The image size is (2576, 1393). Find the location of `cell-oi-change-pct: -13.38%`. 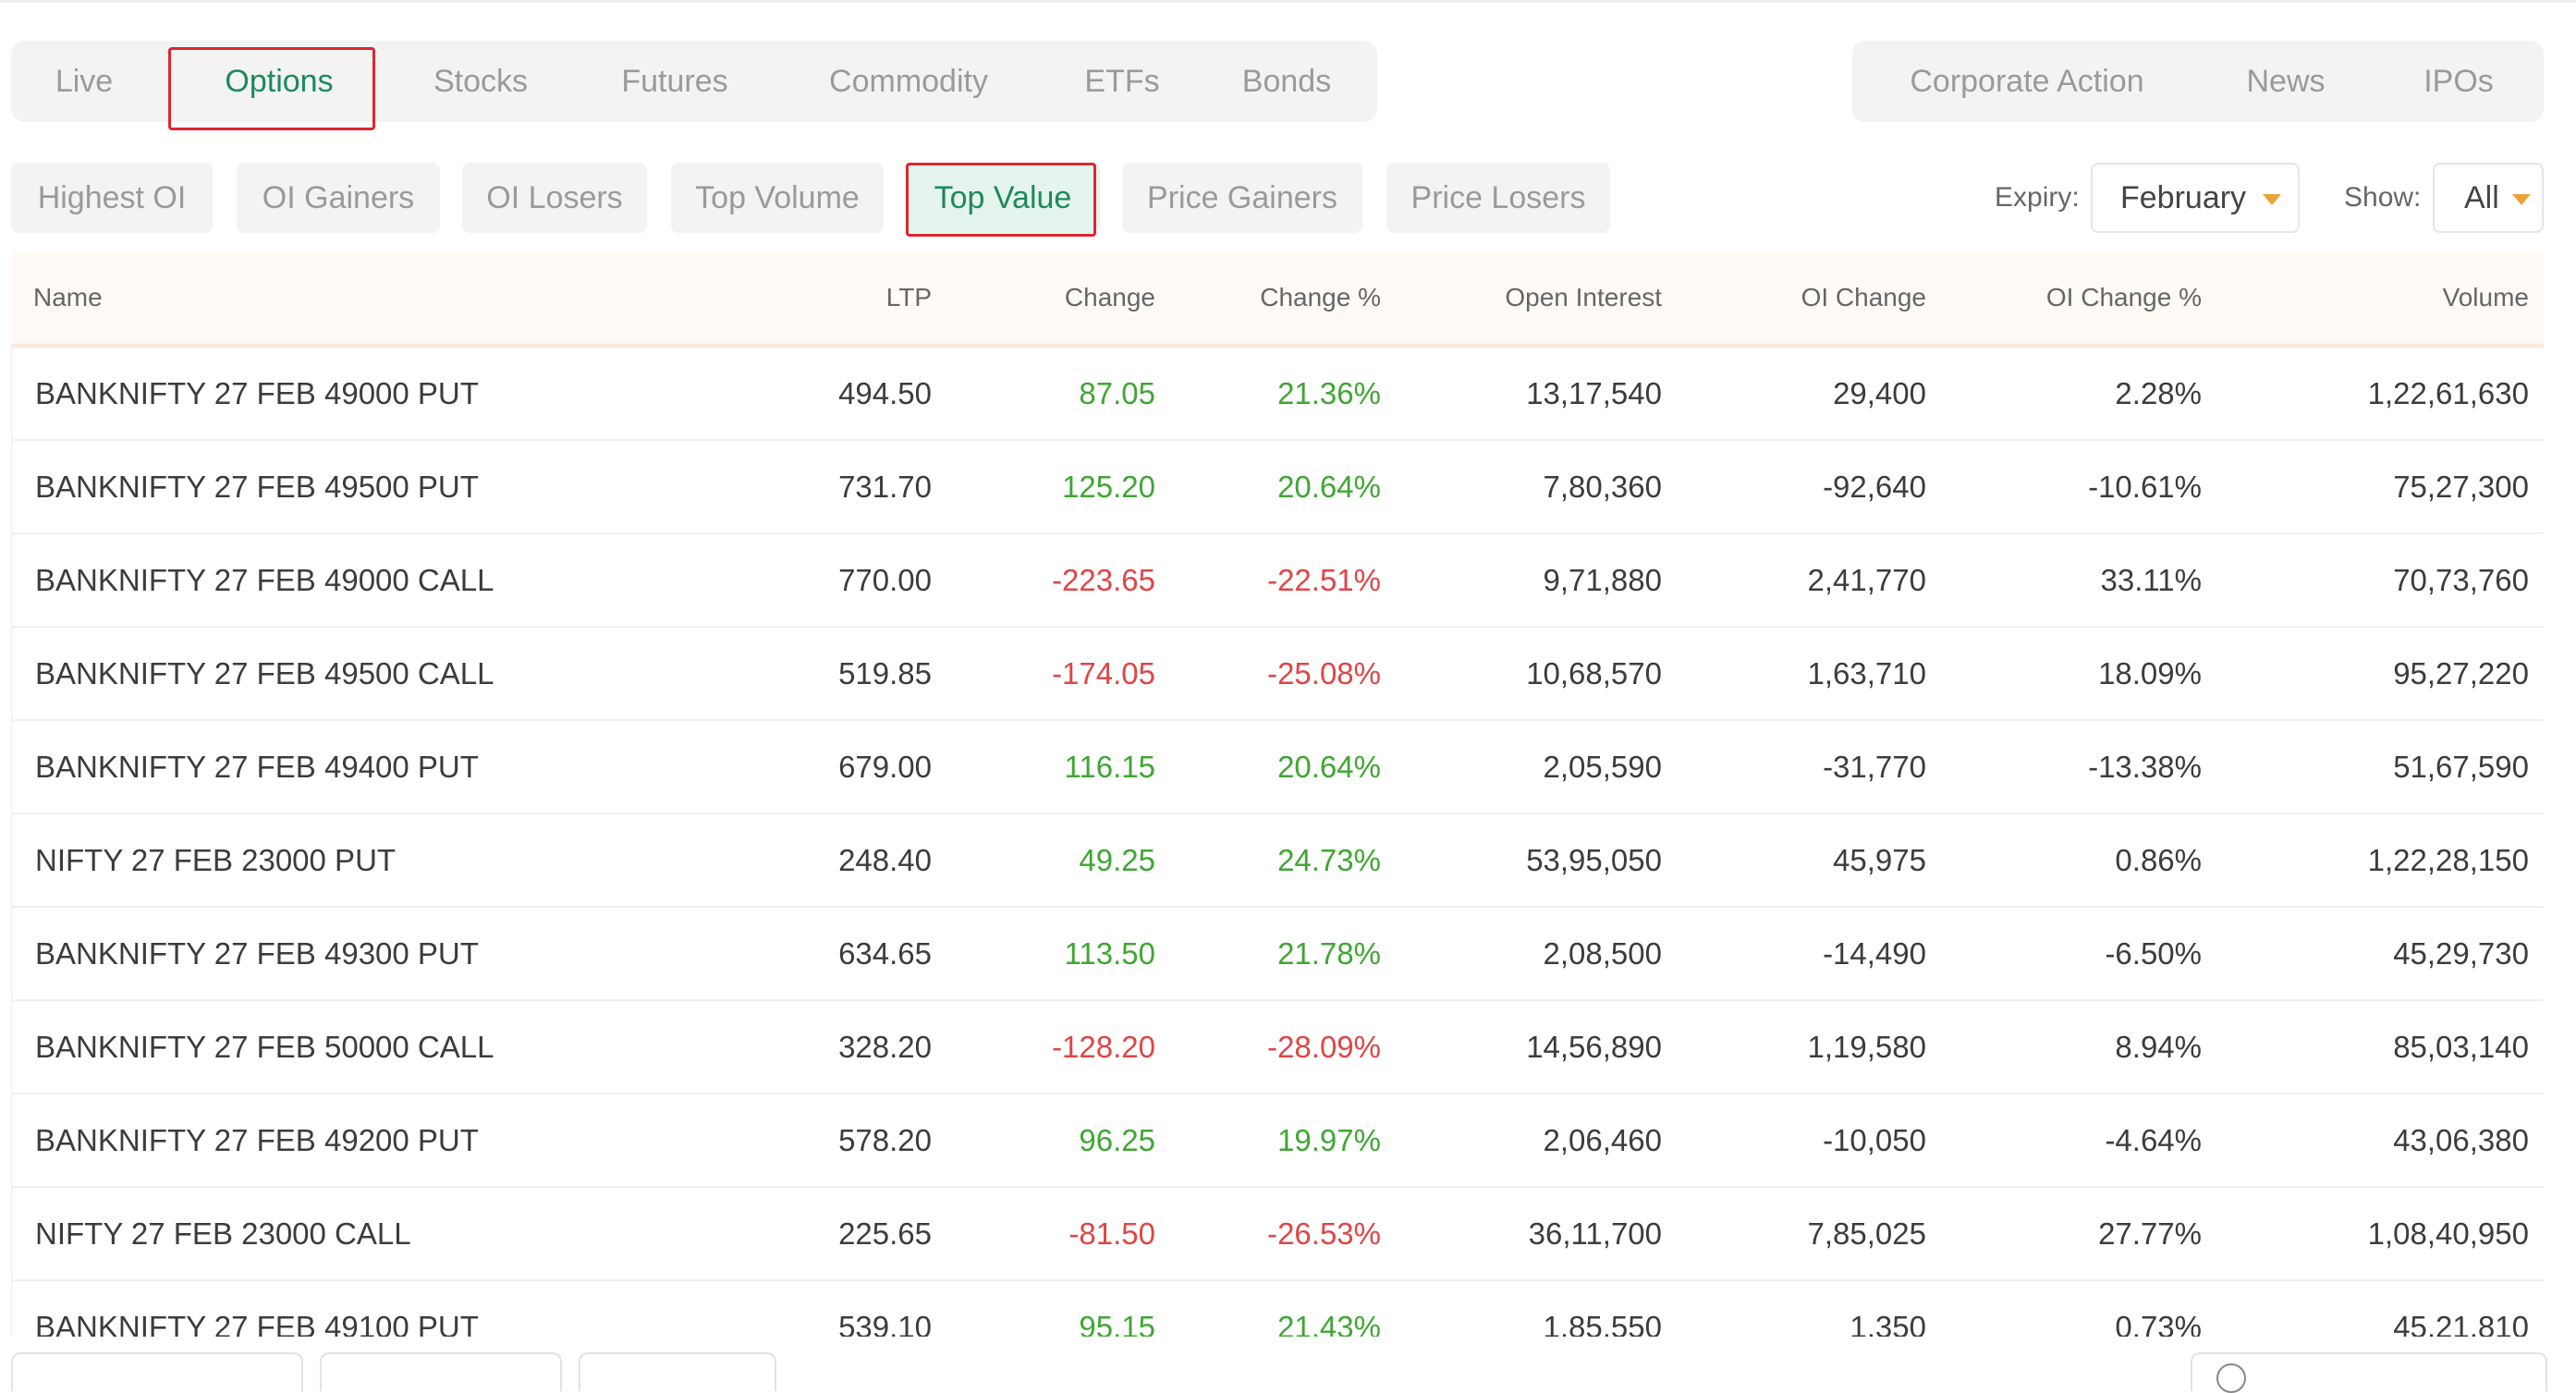

cell-oi-change-pct: -13.38% is located at coordinates (2145, 767).